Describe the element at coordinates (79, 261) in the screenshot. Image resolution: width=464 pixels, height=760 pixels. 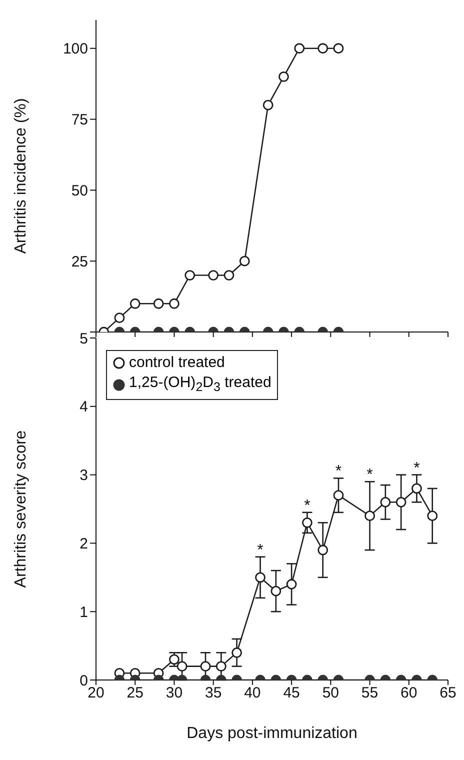
I see `y-tick-label: 25` at that location.